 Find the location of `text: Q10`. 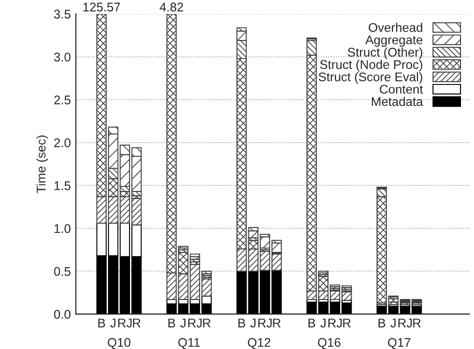

text: Q10 is located at coordinates (119, 343).